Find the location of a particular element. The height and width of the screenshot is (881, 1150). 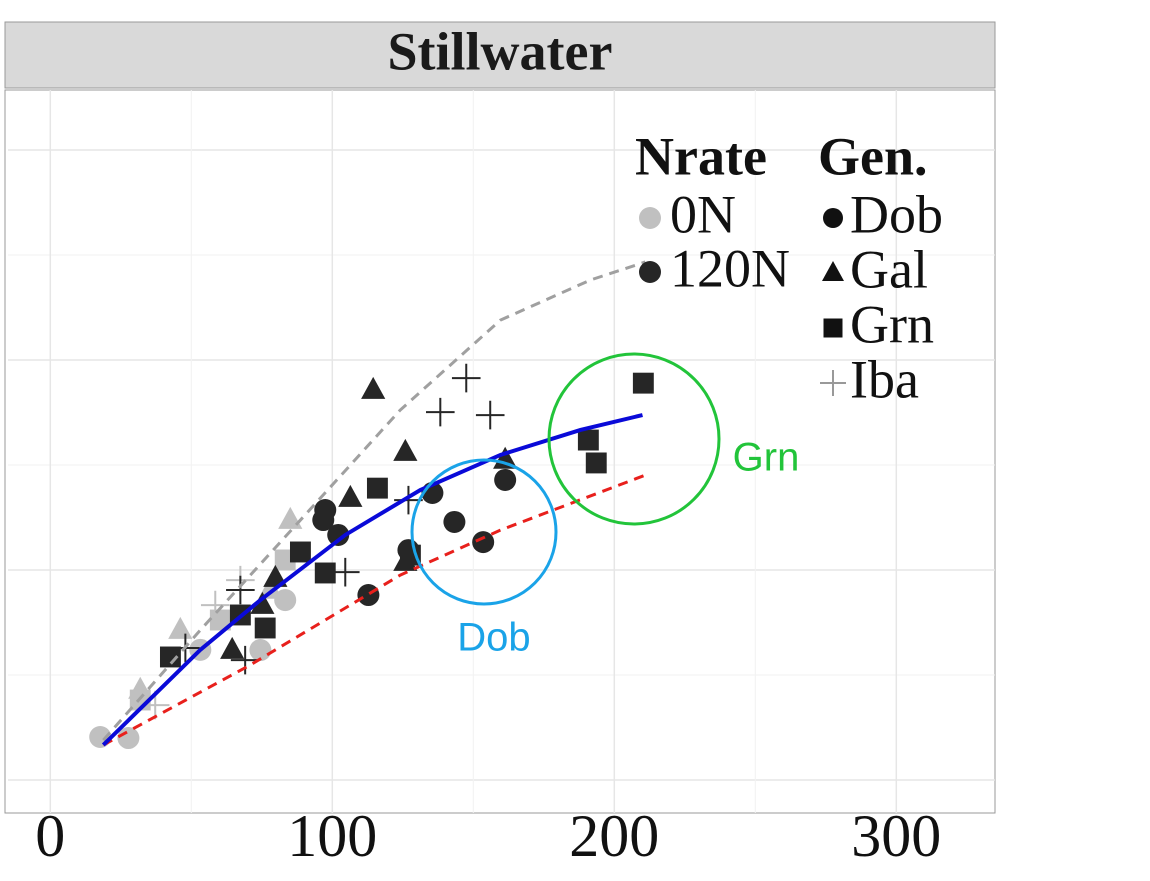

x-tick-label: 300 is located at coordinates (896, 836).